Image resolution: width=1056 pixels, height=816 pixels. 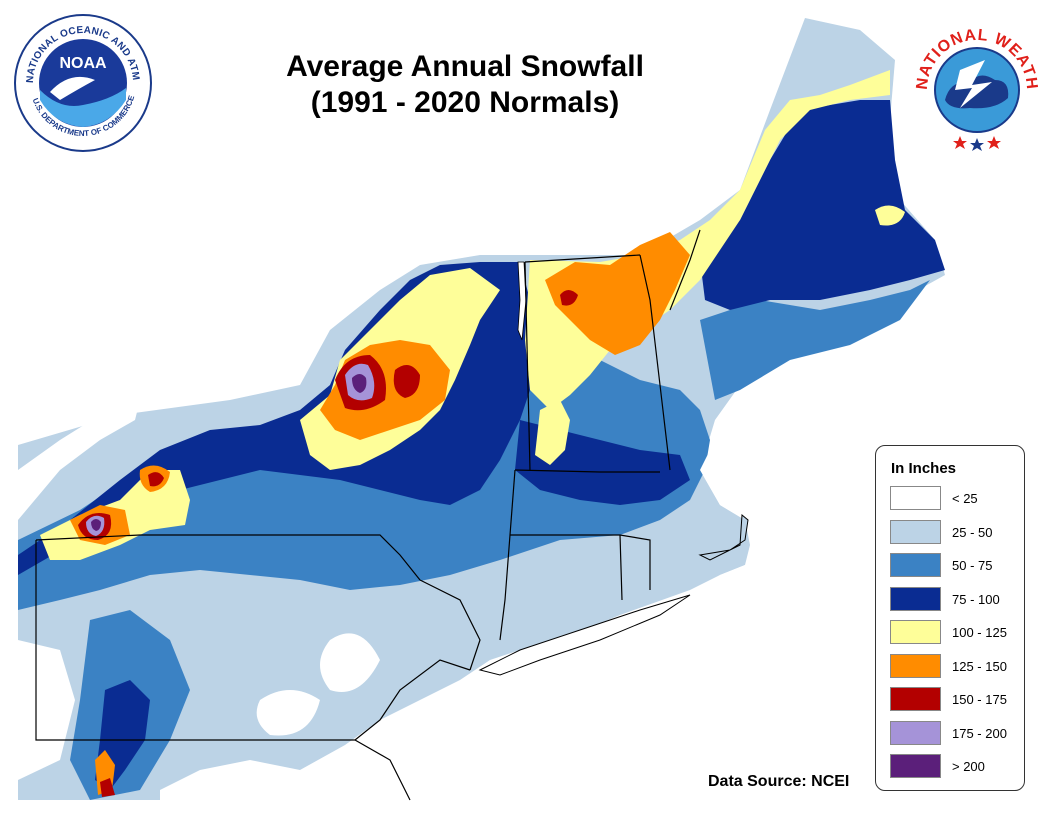 I want to click on legend-label: 75 - 100, so click(x=976, y=599).